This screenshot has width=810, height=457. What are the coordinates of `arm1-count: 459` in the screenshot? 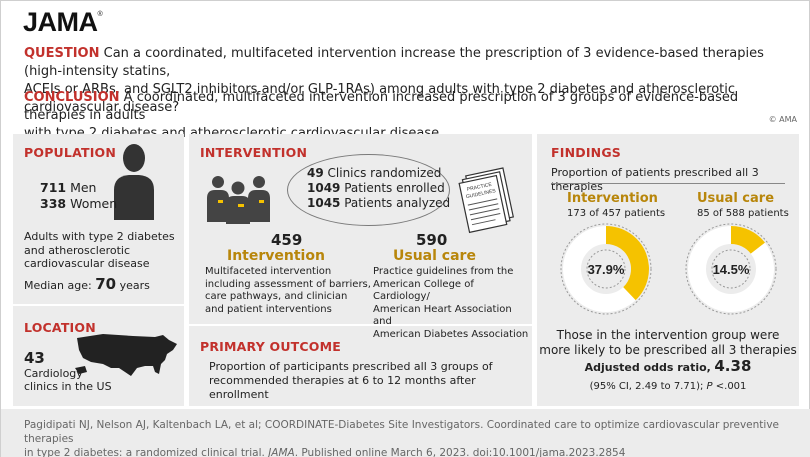 It's located at (287, 240).